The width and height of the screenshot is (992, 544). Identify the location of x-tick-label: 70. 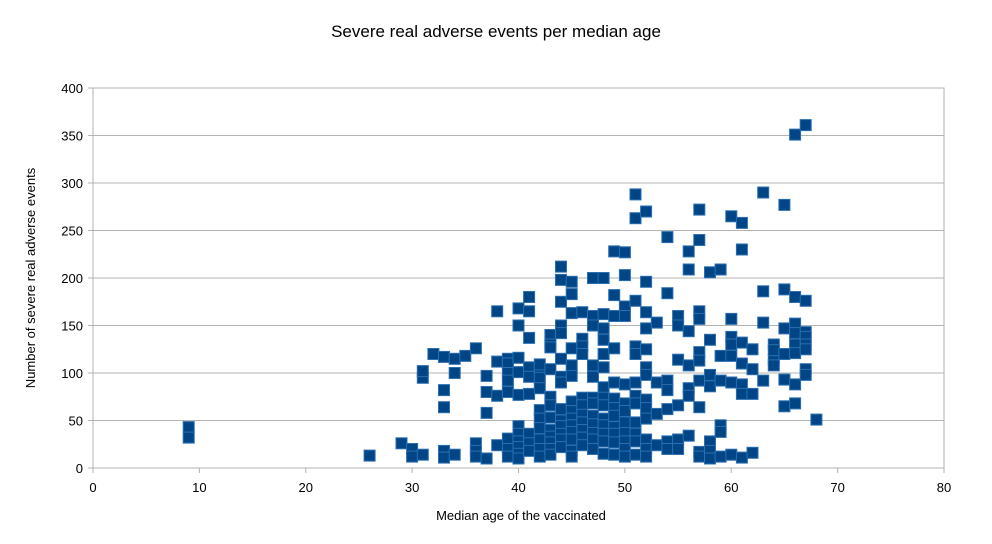
(837, 487).